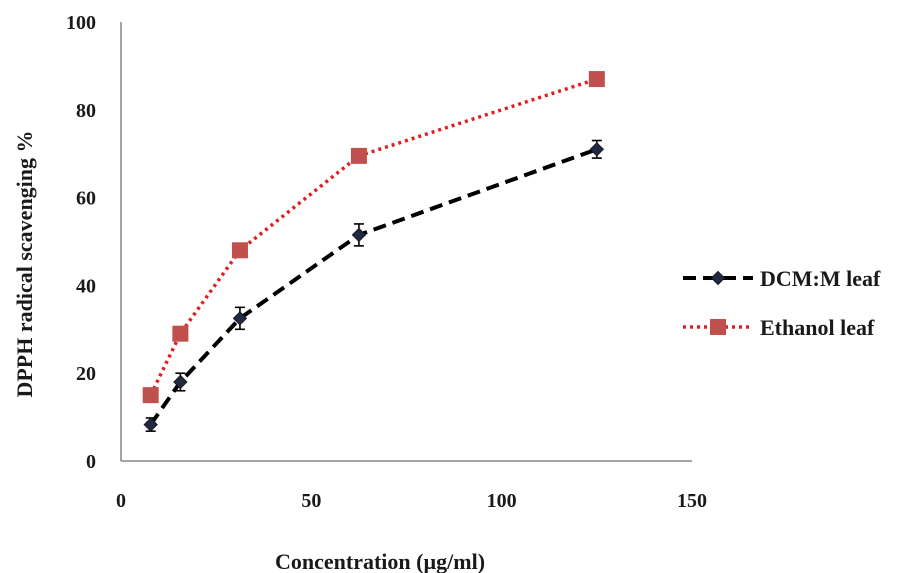 The width and height of the screenshot is (912, 573). Describe the element at coordinates (91, 462) in the screenshot. I see `y-tick-label: 0` at that location.